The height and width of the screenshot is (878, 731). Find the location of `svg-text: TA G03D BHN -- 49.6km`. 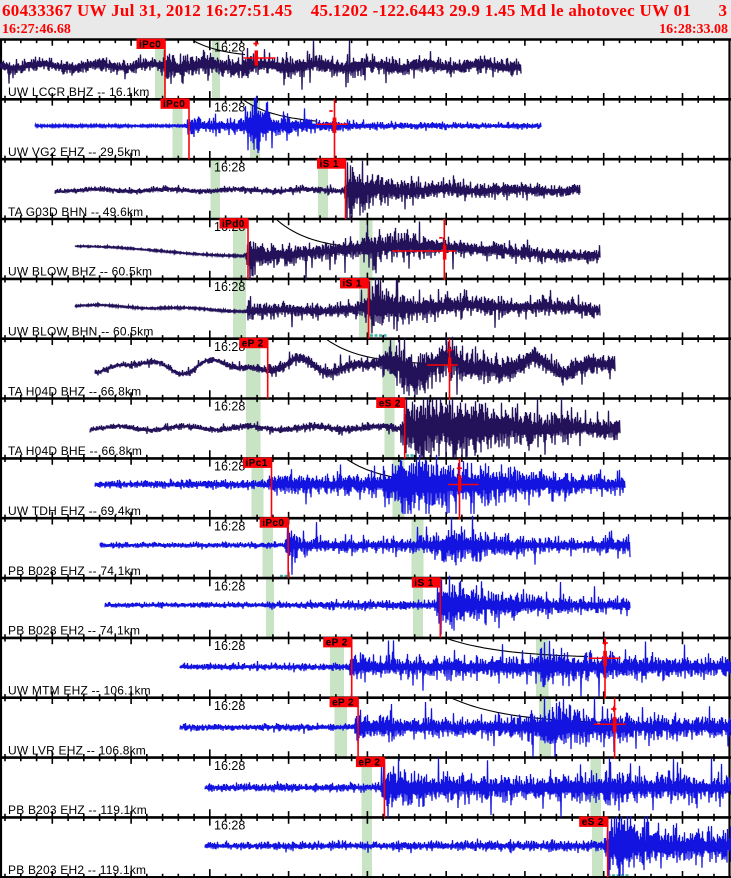

svg-text: TA G03D BHN -- 49.6km is located at coordinates (75, 212).